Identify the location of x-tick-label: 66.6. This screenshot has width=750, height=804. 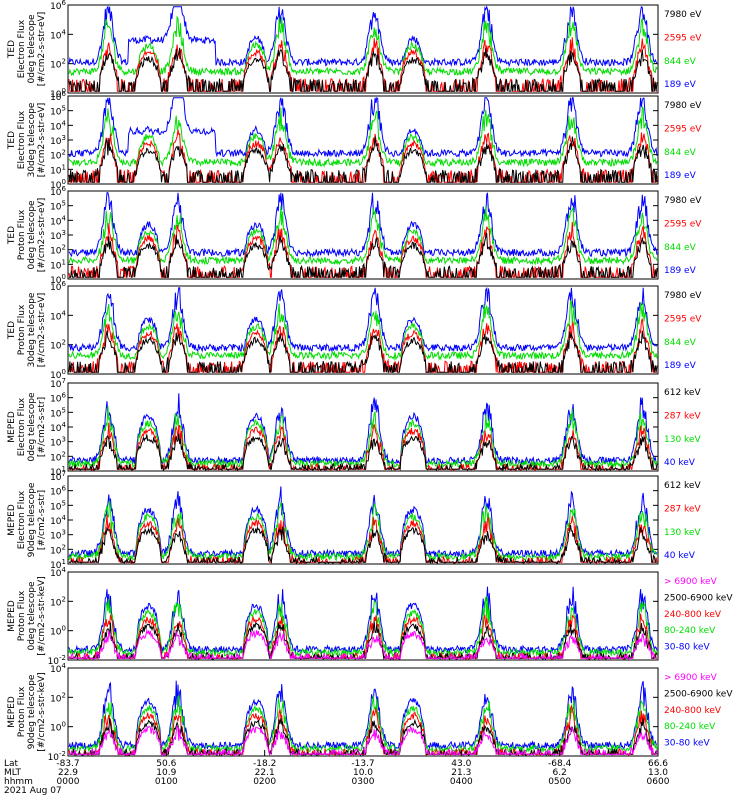
(658, 764).